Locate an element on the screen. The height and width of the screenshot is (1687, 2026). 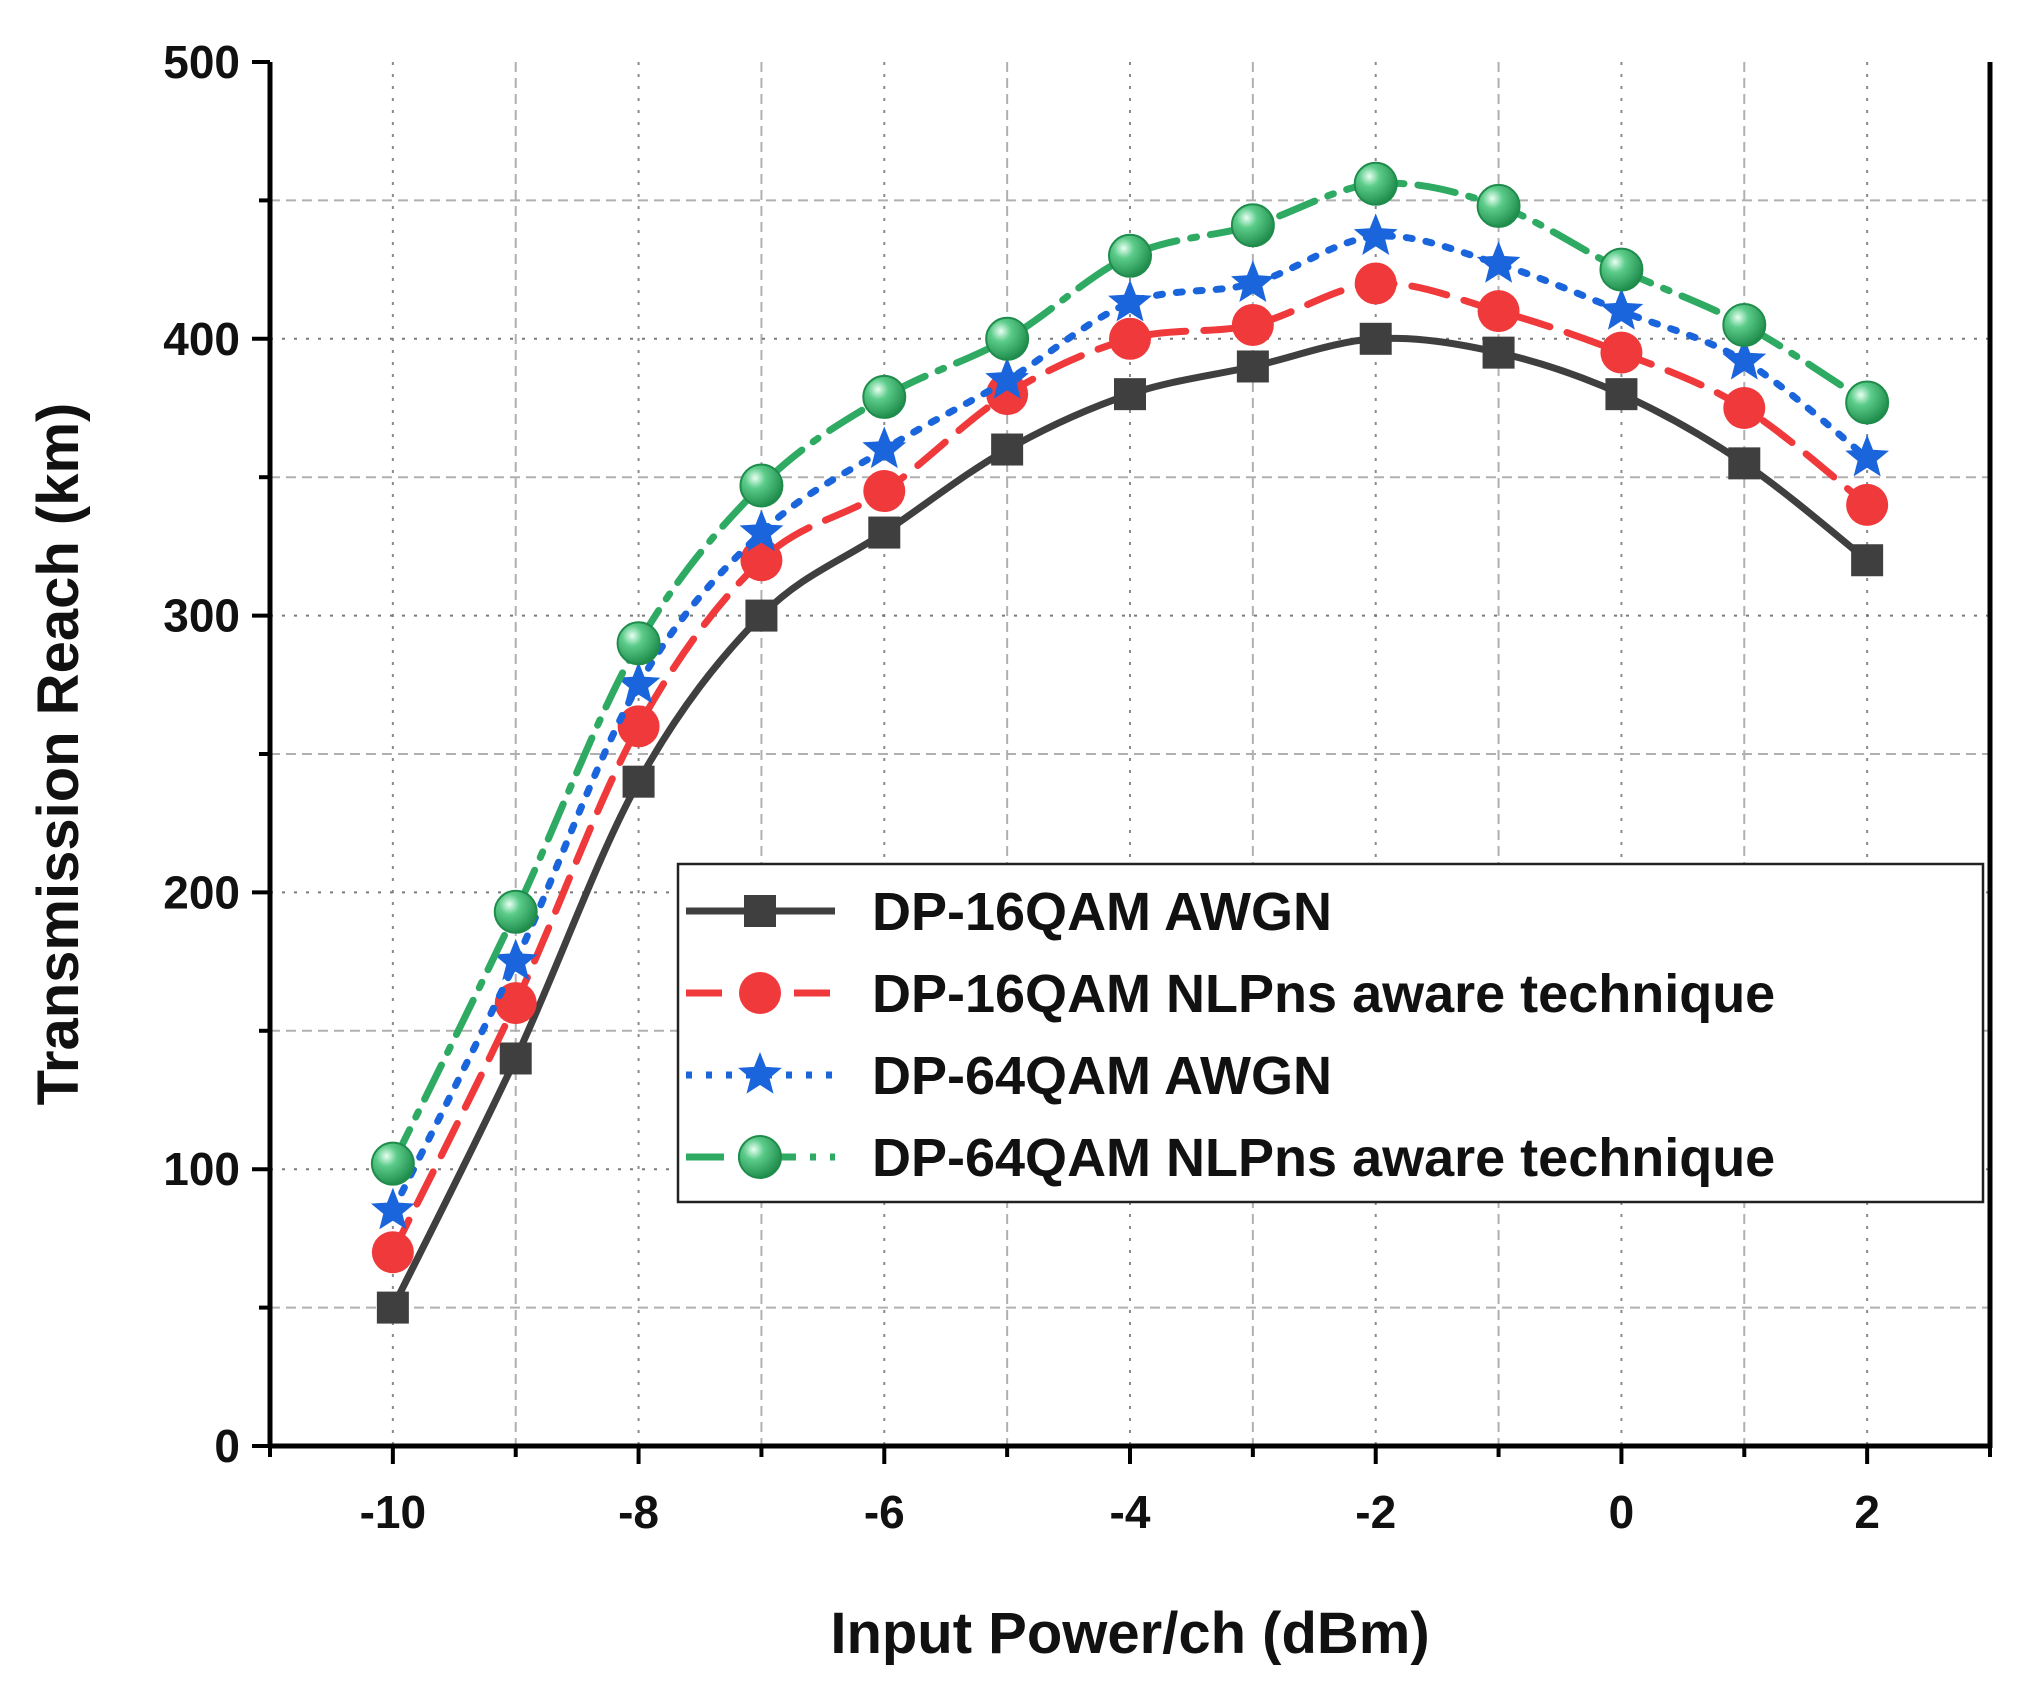
y-tick-label: 200 is located at coordinates (201, 892).